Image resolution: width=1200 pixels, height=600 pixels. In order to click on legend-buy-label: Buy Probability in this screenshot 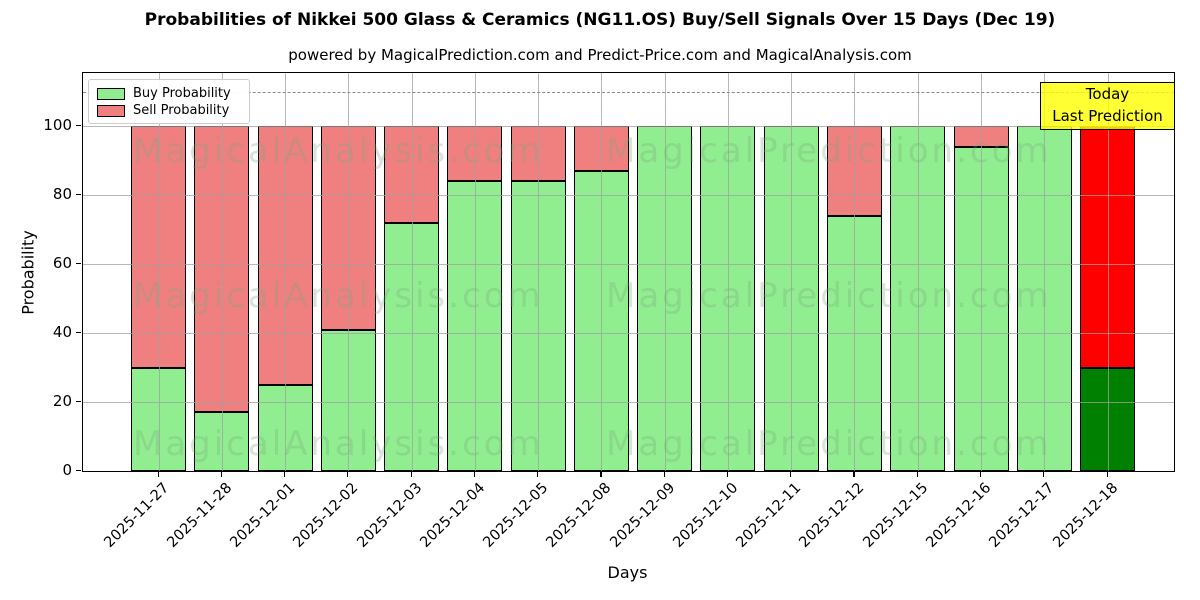, I will do `click(182, 93)`.